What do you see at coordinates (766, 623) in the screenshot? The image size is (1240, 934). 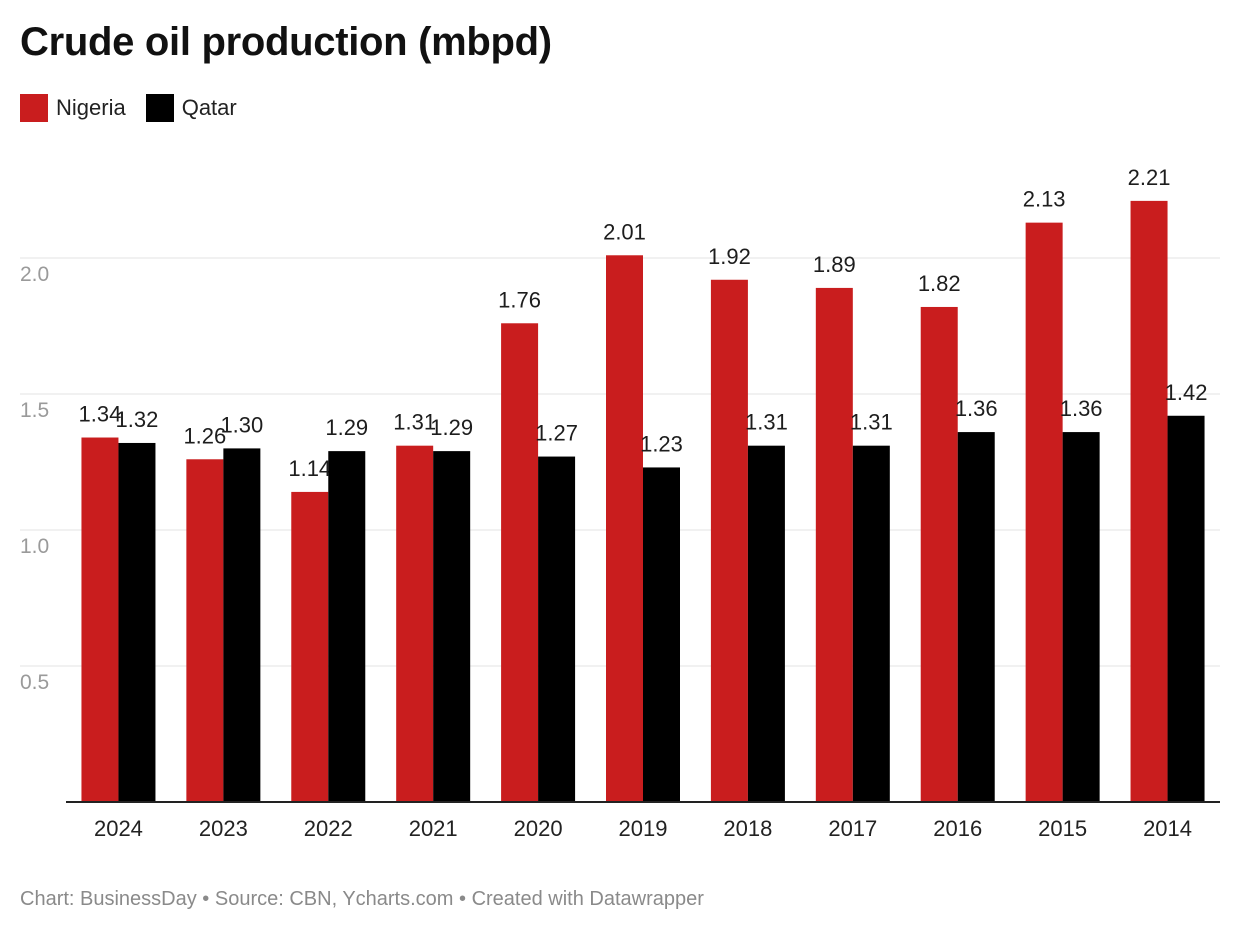 I see `bar-qatar-2018` at bounding box center [766, 623].